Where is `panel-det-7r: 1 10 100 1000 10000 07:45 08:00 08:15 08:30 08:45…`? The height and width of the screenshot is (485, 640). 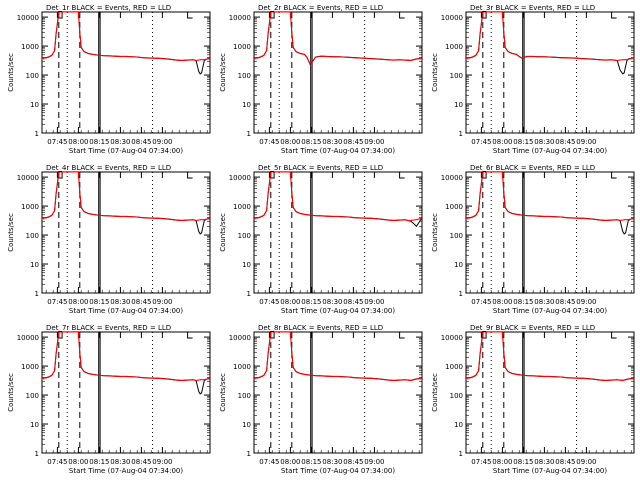 panel-det-7r: 1 10 100 1000 10000 07:45 08:00 08:15 08:30 08:45… is located at coordinates (109, 399).